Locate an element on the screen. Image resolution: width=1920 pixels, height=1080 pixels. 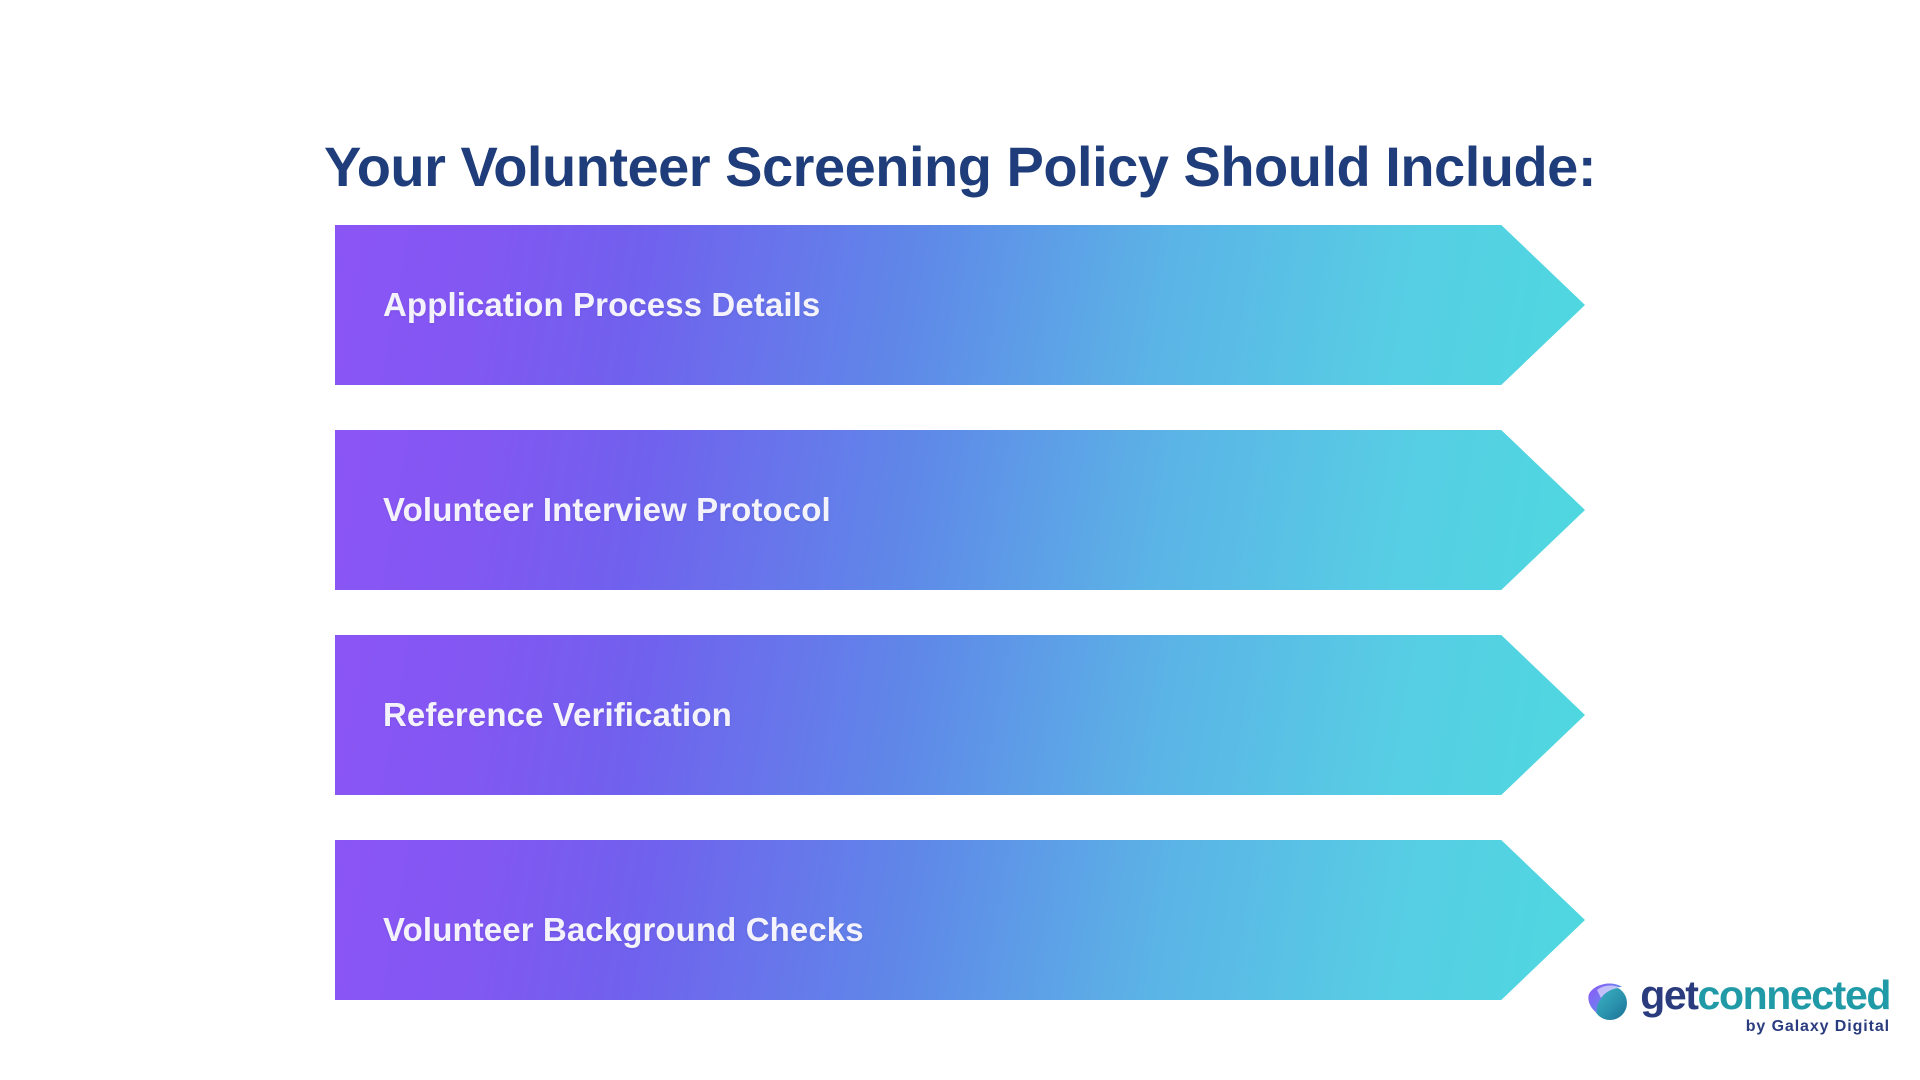
brand-logo: getconnected by Galaxy Digital is located at coordinates (1739, 1003).